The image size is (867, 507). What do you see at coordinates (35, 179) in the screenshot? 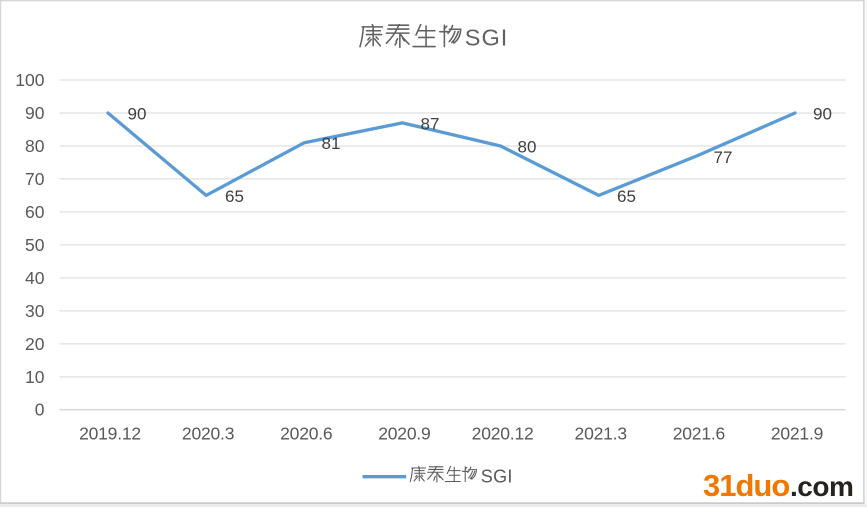
I see `svg-text: 70` at bounding box center [35, 179].